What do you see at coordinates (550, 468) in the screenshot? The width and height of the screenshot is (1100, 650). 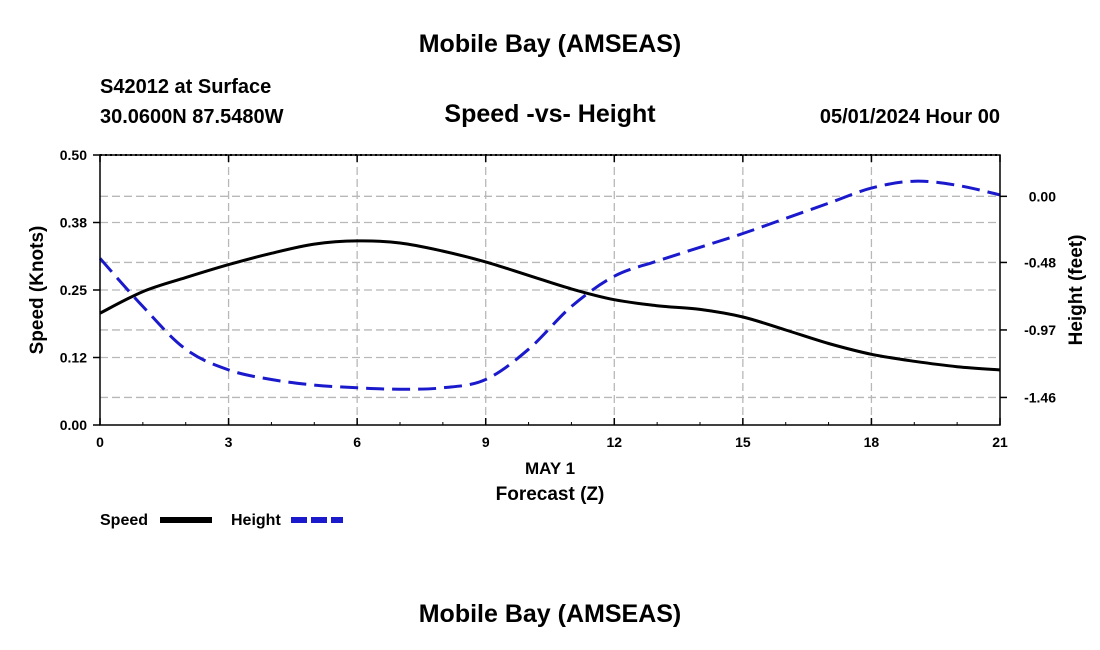 I see `x-axis-sublabel: MAY 1` at bounding box center [550, 468].